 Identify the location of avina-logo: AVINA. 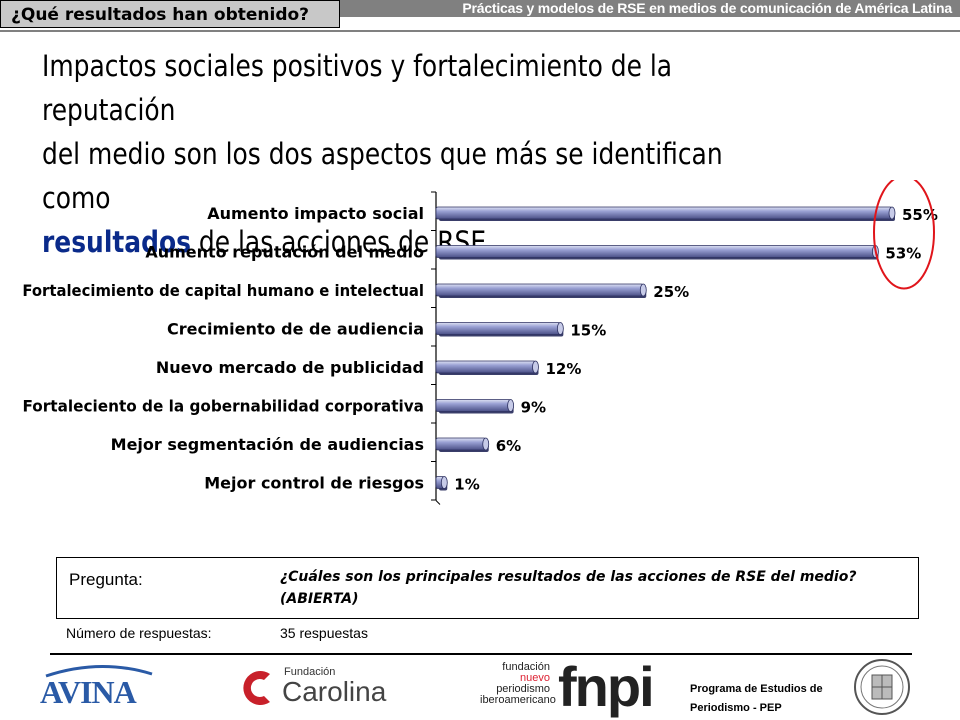
(100, 688).